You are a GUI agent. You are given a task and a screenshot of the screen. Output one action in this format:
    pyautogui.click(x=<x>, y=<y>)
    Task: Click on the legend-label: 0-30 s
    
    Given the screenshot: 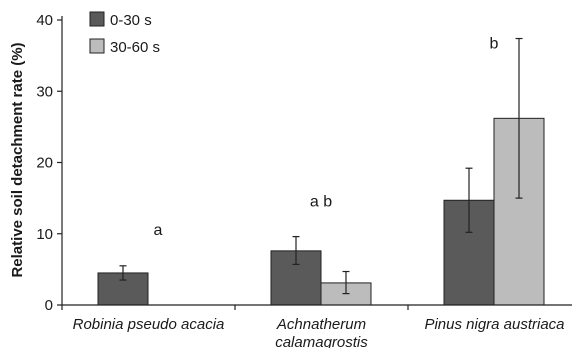 What is the action you would take?
    pyautogui.click(x=131, y=20)
    